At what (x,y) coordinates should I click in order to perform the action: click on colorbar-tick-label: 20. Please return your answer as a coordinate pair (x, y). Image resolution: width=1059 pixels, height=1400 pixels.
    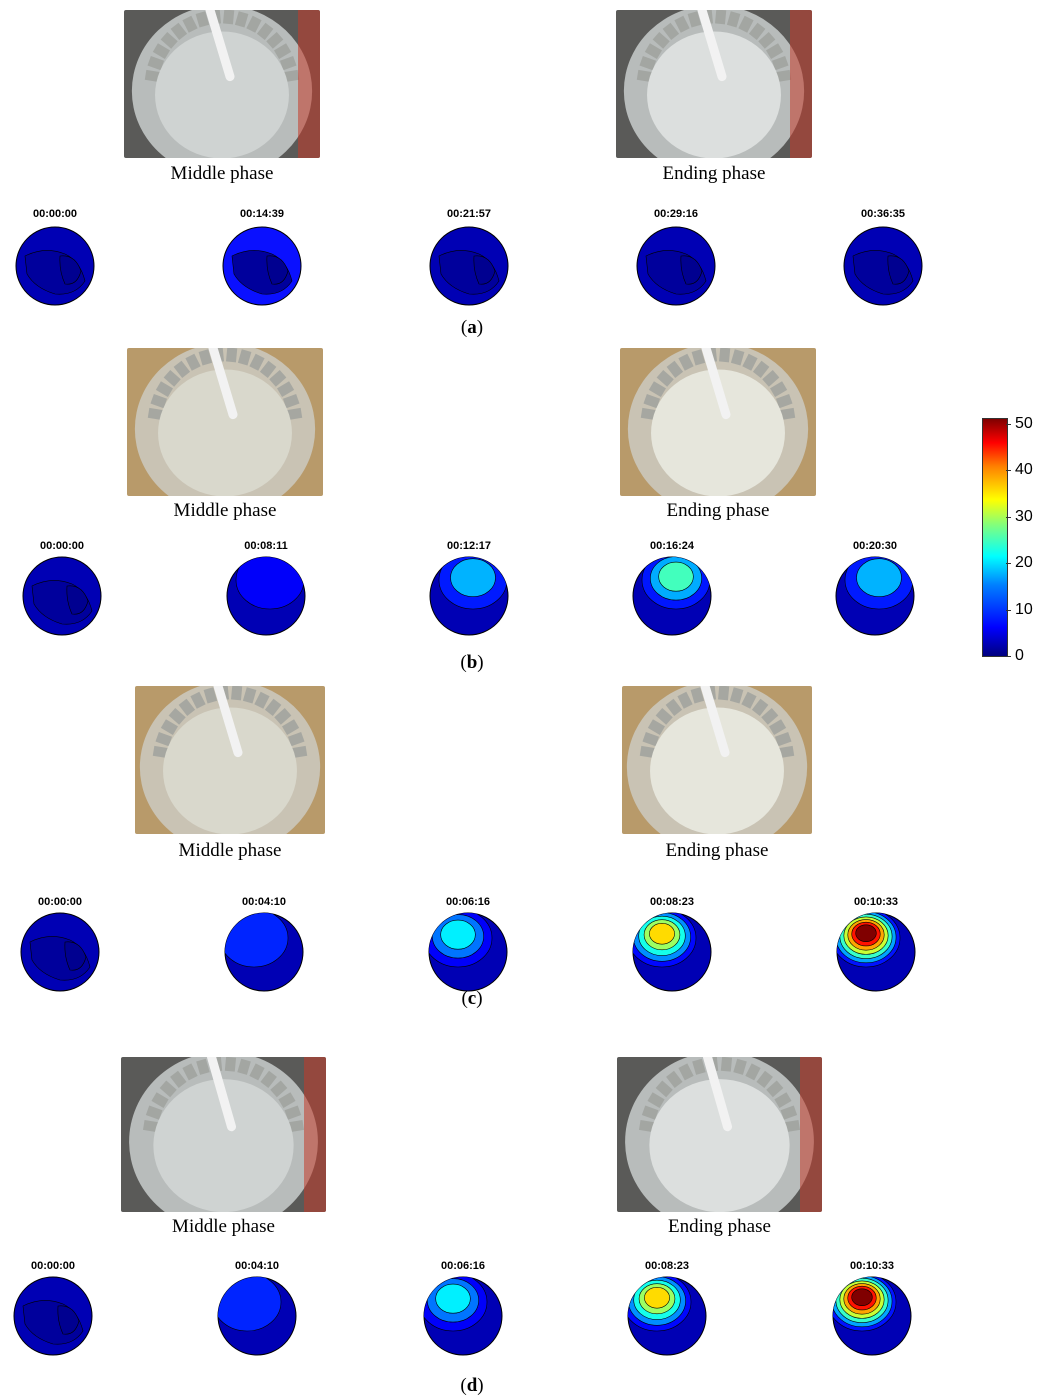
    Looking at the image, I should click on (1024, 563).